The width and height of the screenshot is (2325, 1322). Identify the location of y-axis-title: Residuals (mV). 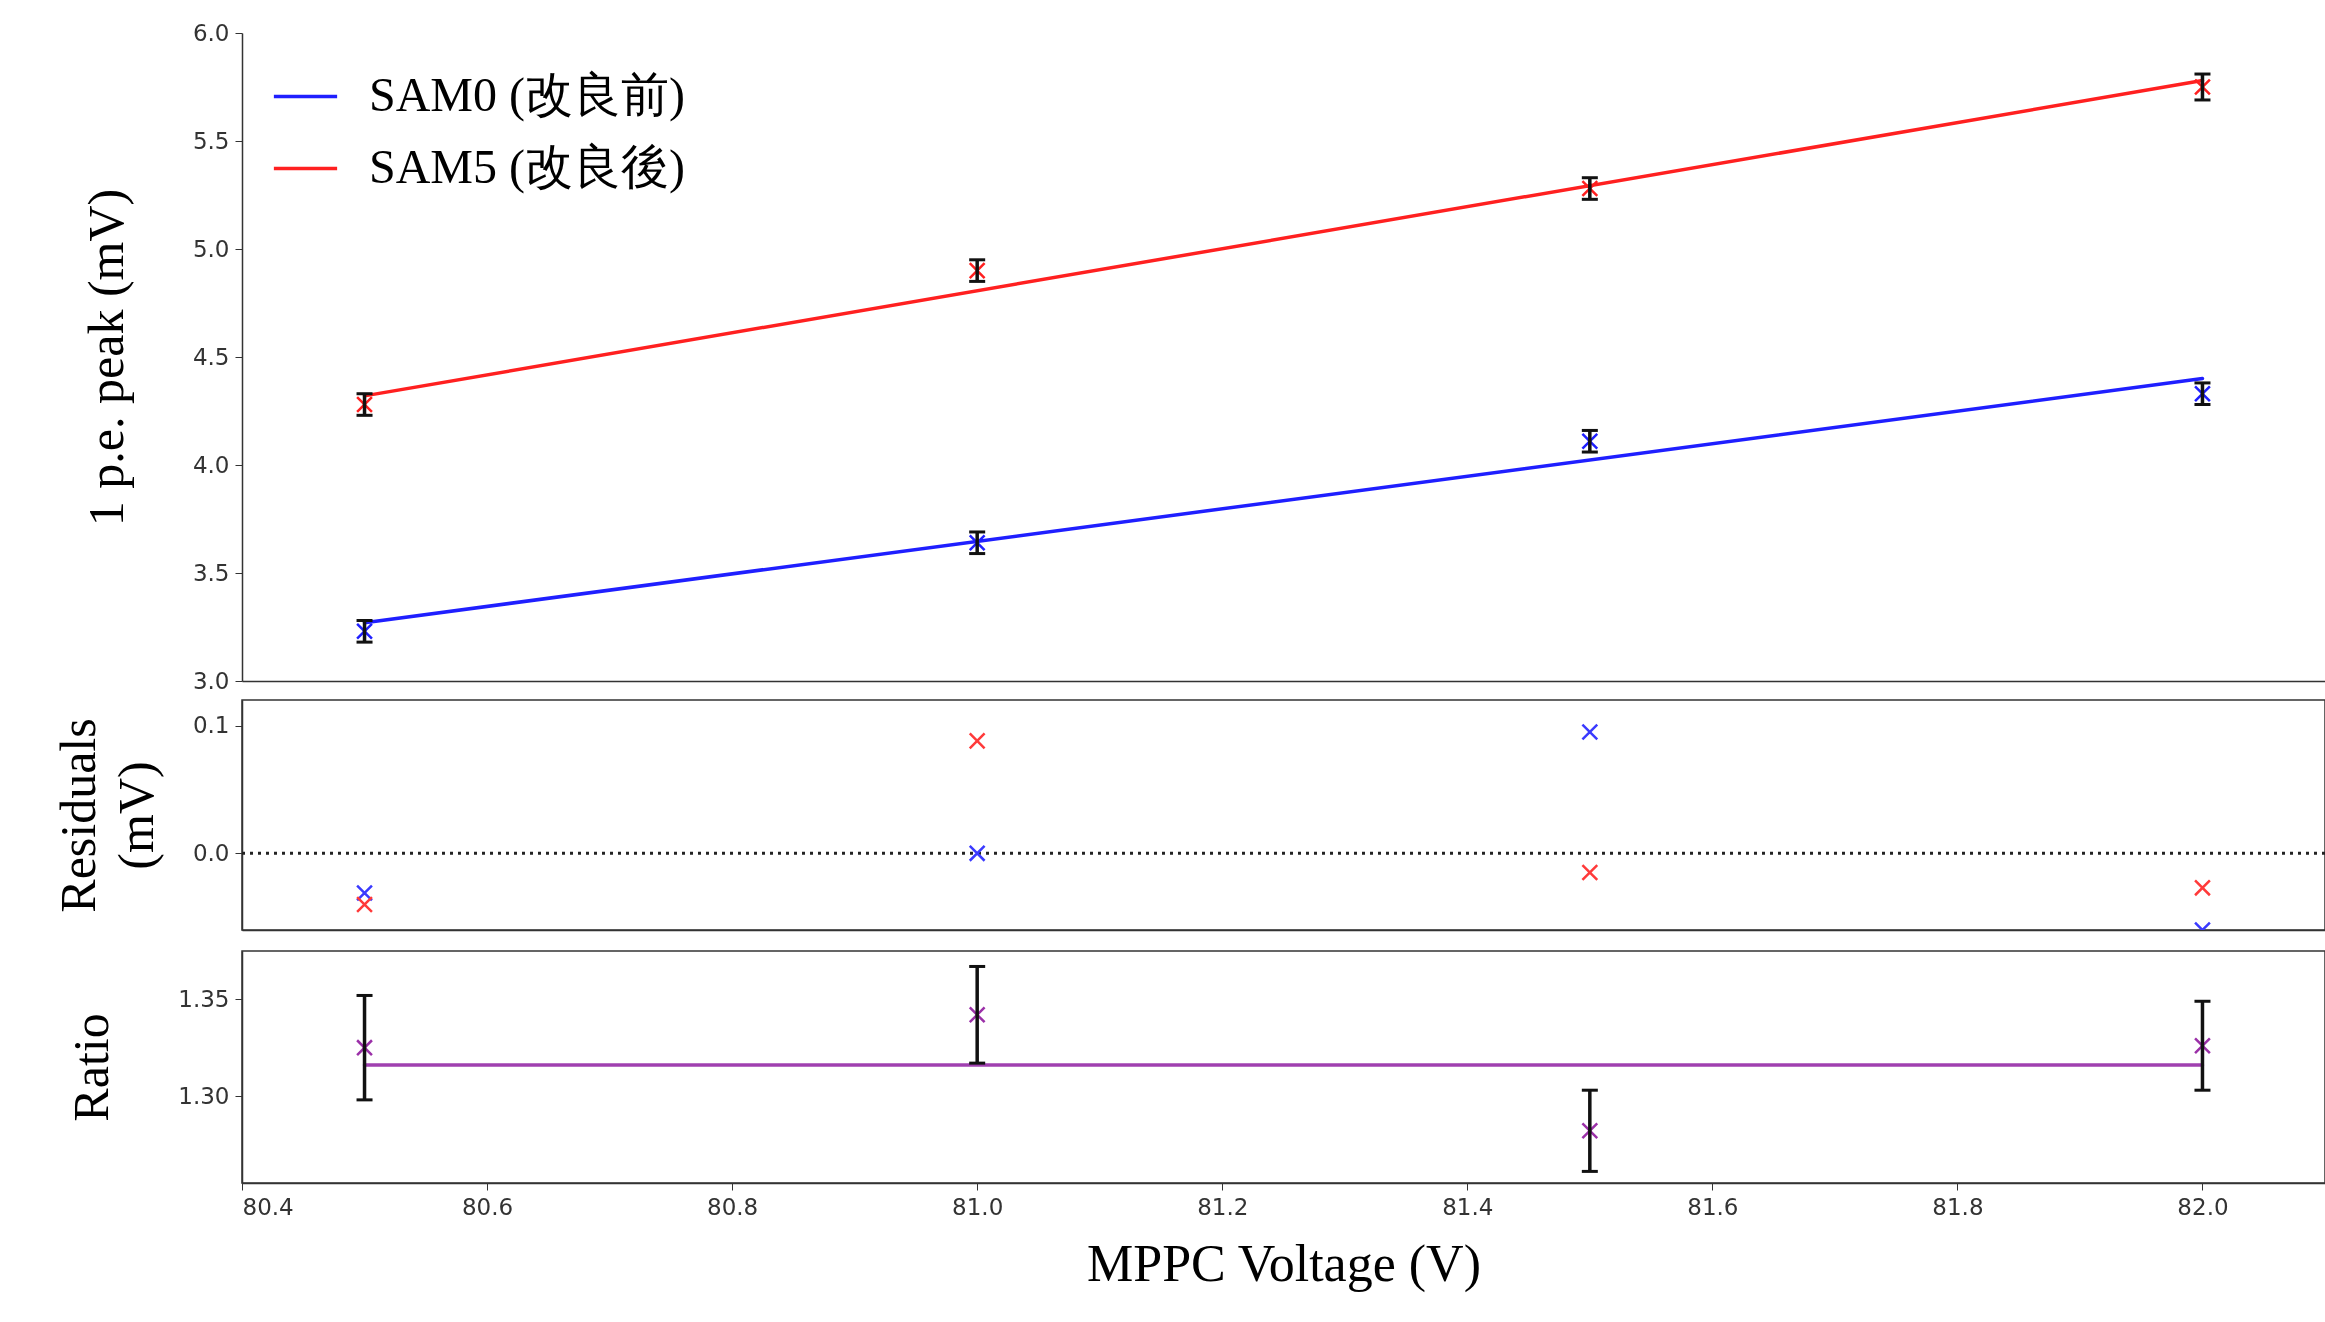
(106, 815).